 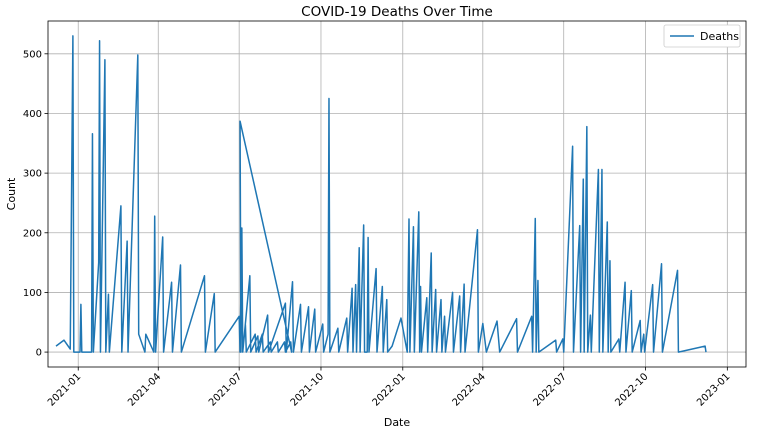 I want to click on legend: Deaths, so click(x=702, y=36).